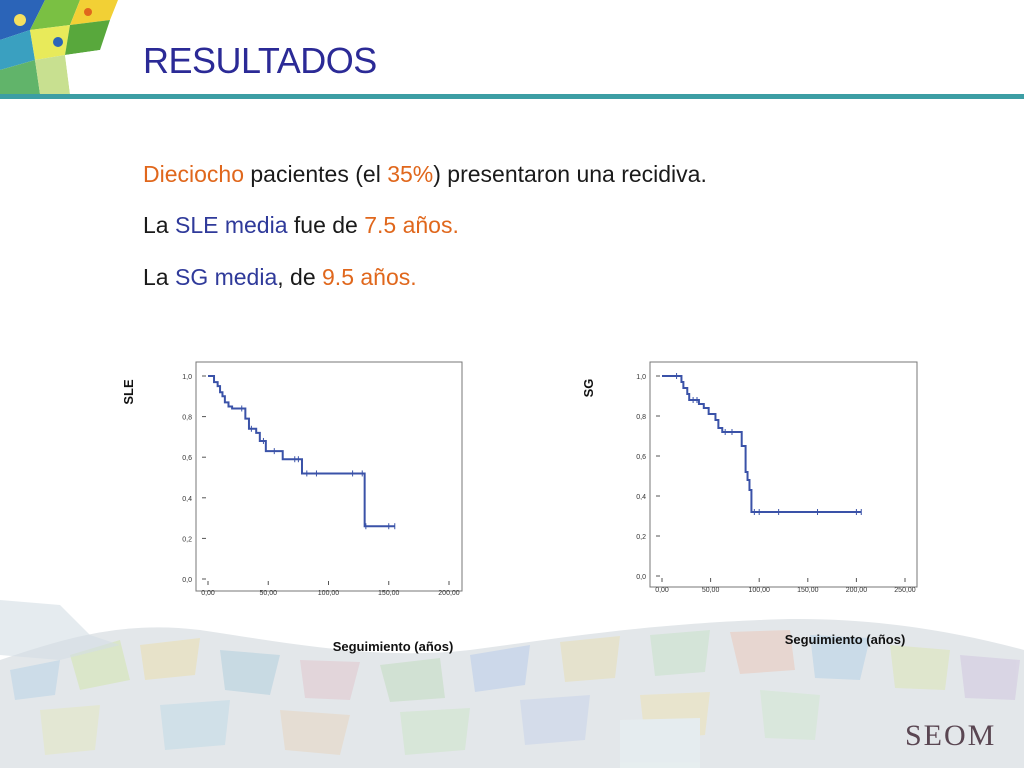 This screenshot has height=768, width=1024. I want to click on y-tick-label-0-2: 0,4, so click(187, 499).